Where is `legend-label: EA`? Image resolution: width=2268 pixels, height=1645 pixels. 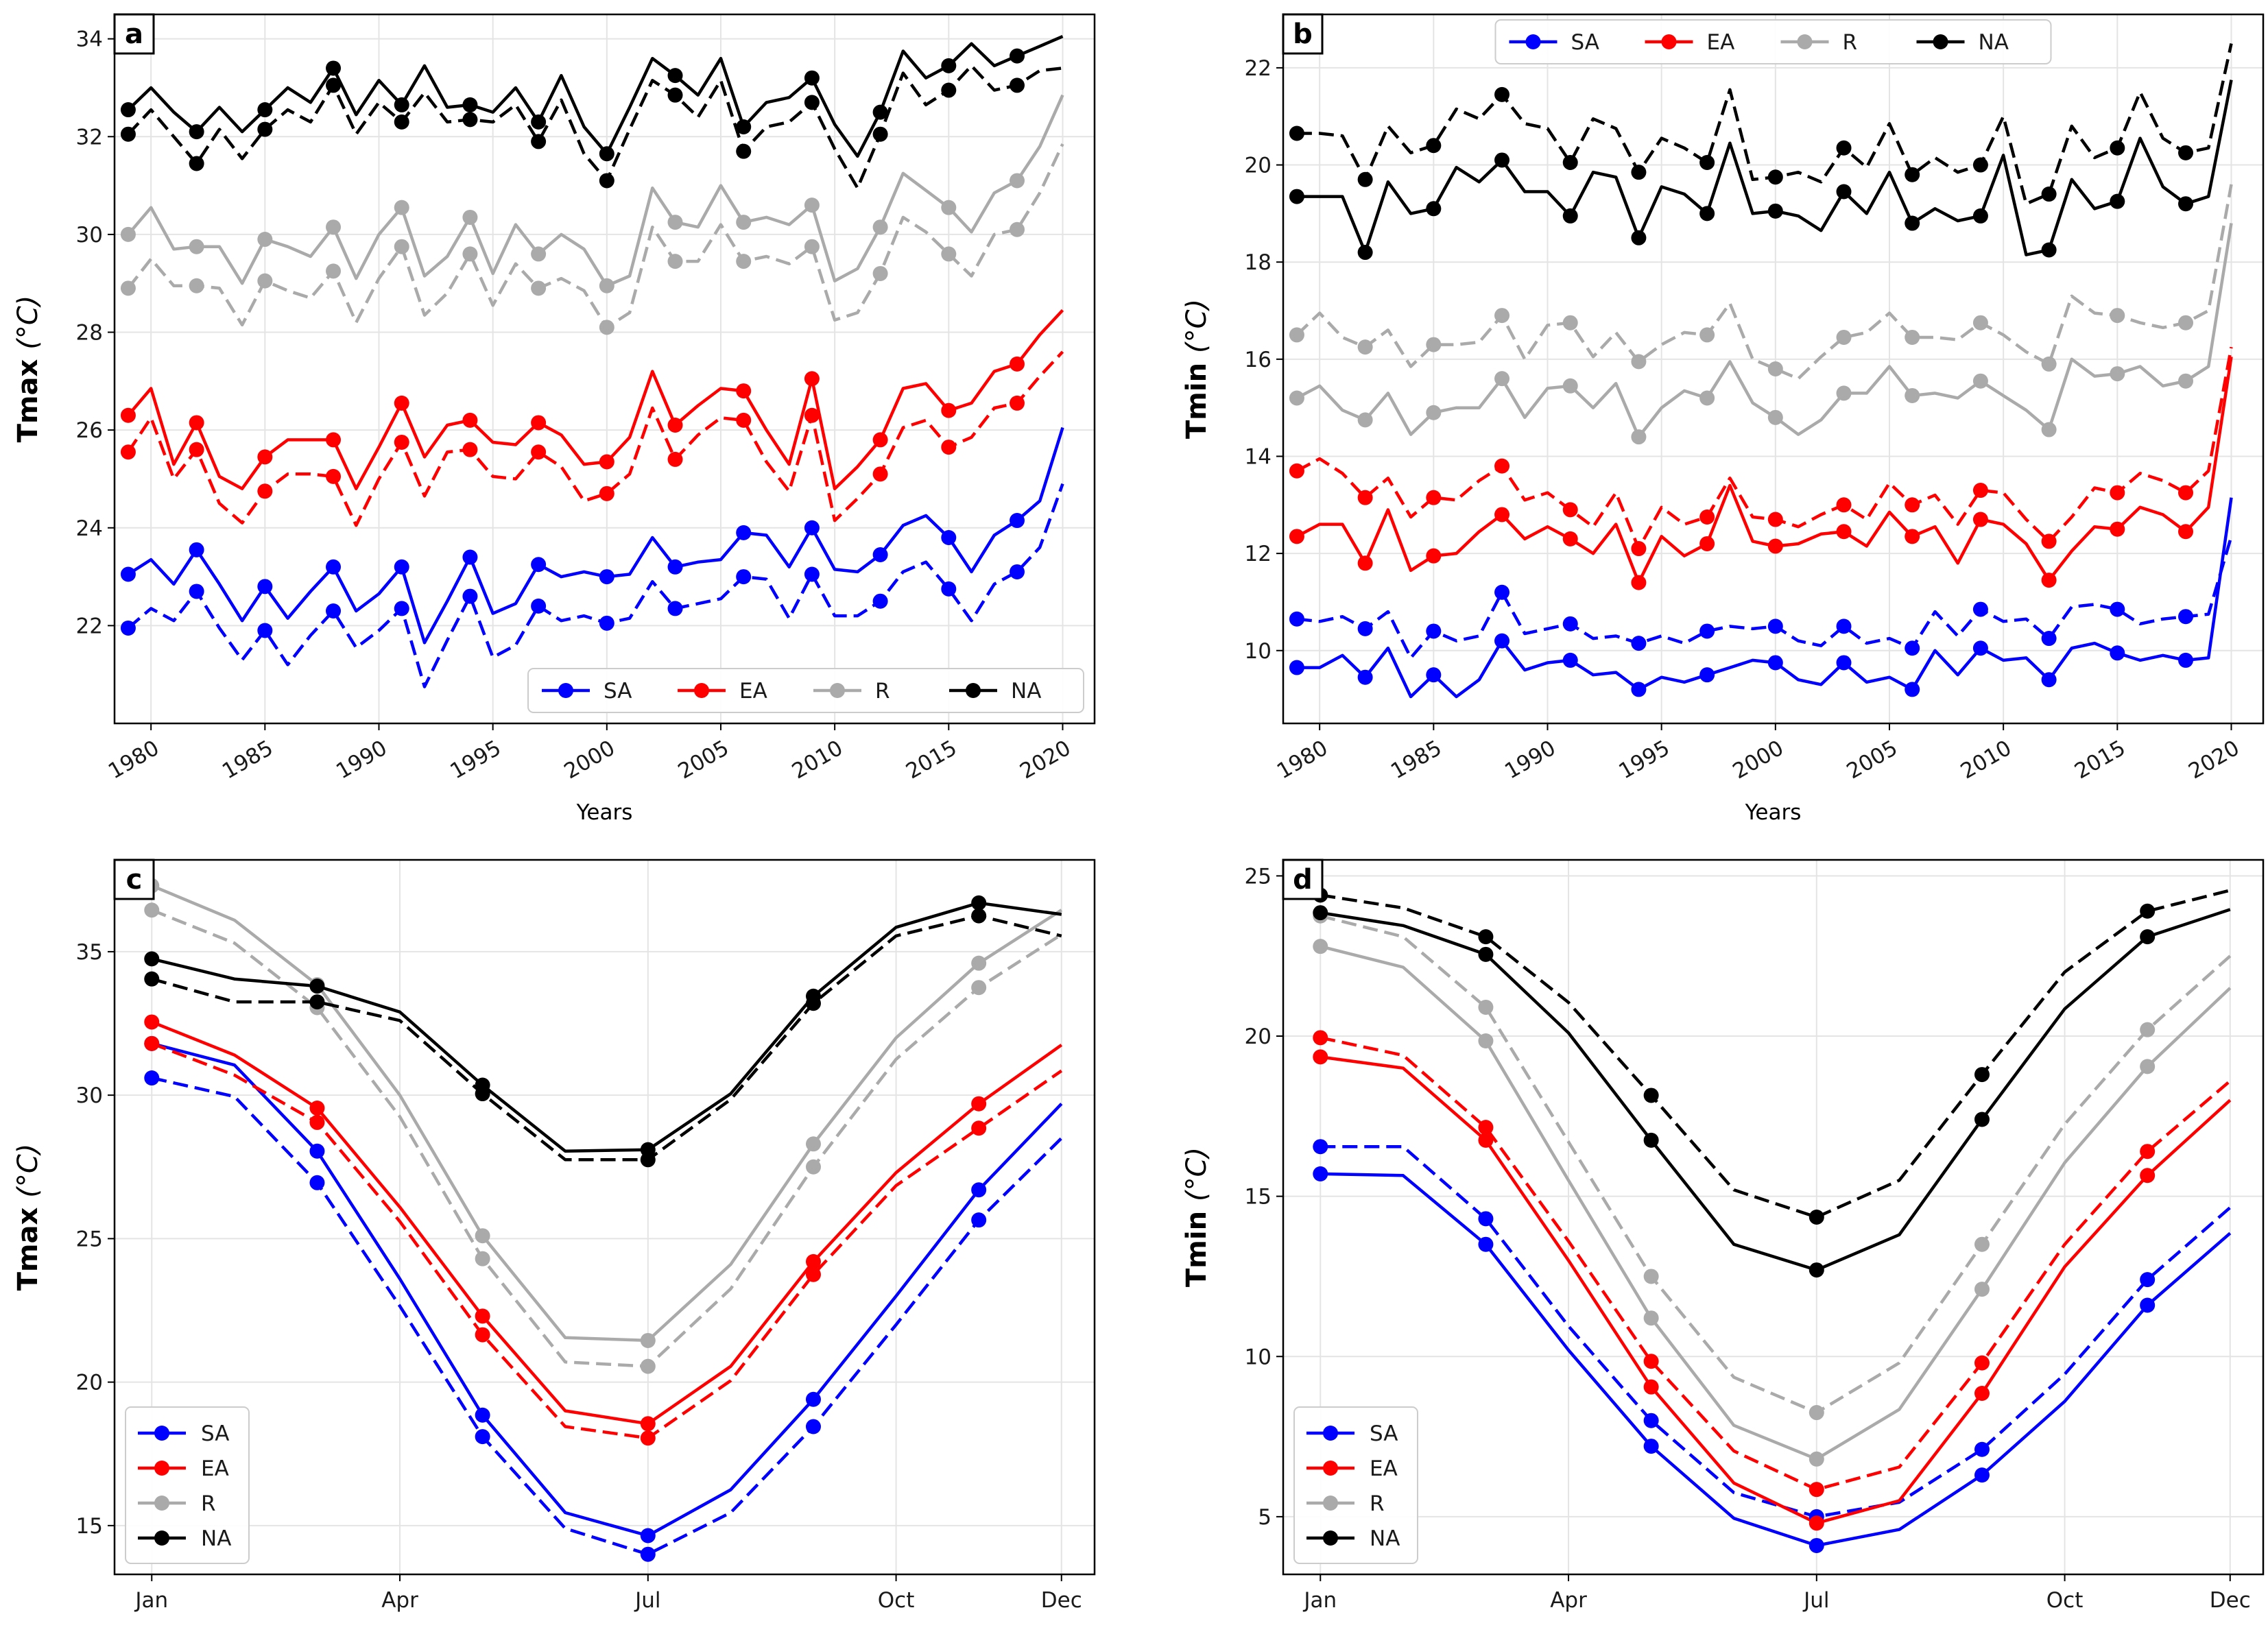 legend-label: EA is located at coordinates (1384, 1468).